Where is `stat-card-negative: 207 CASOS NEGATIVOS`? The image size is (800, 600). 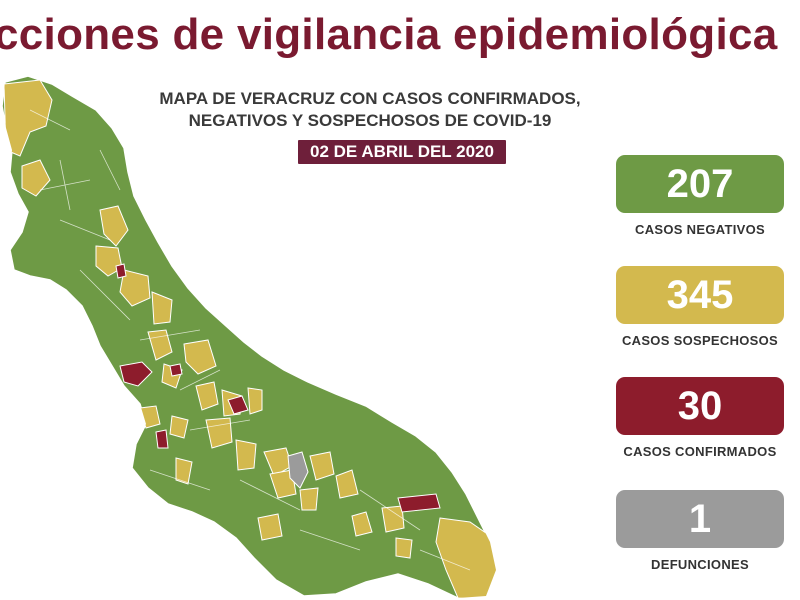
stat-card-negative: 207 CASOS NEGATIVOS is located at coordinates (700, 196).